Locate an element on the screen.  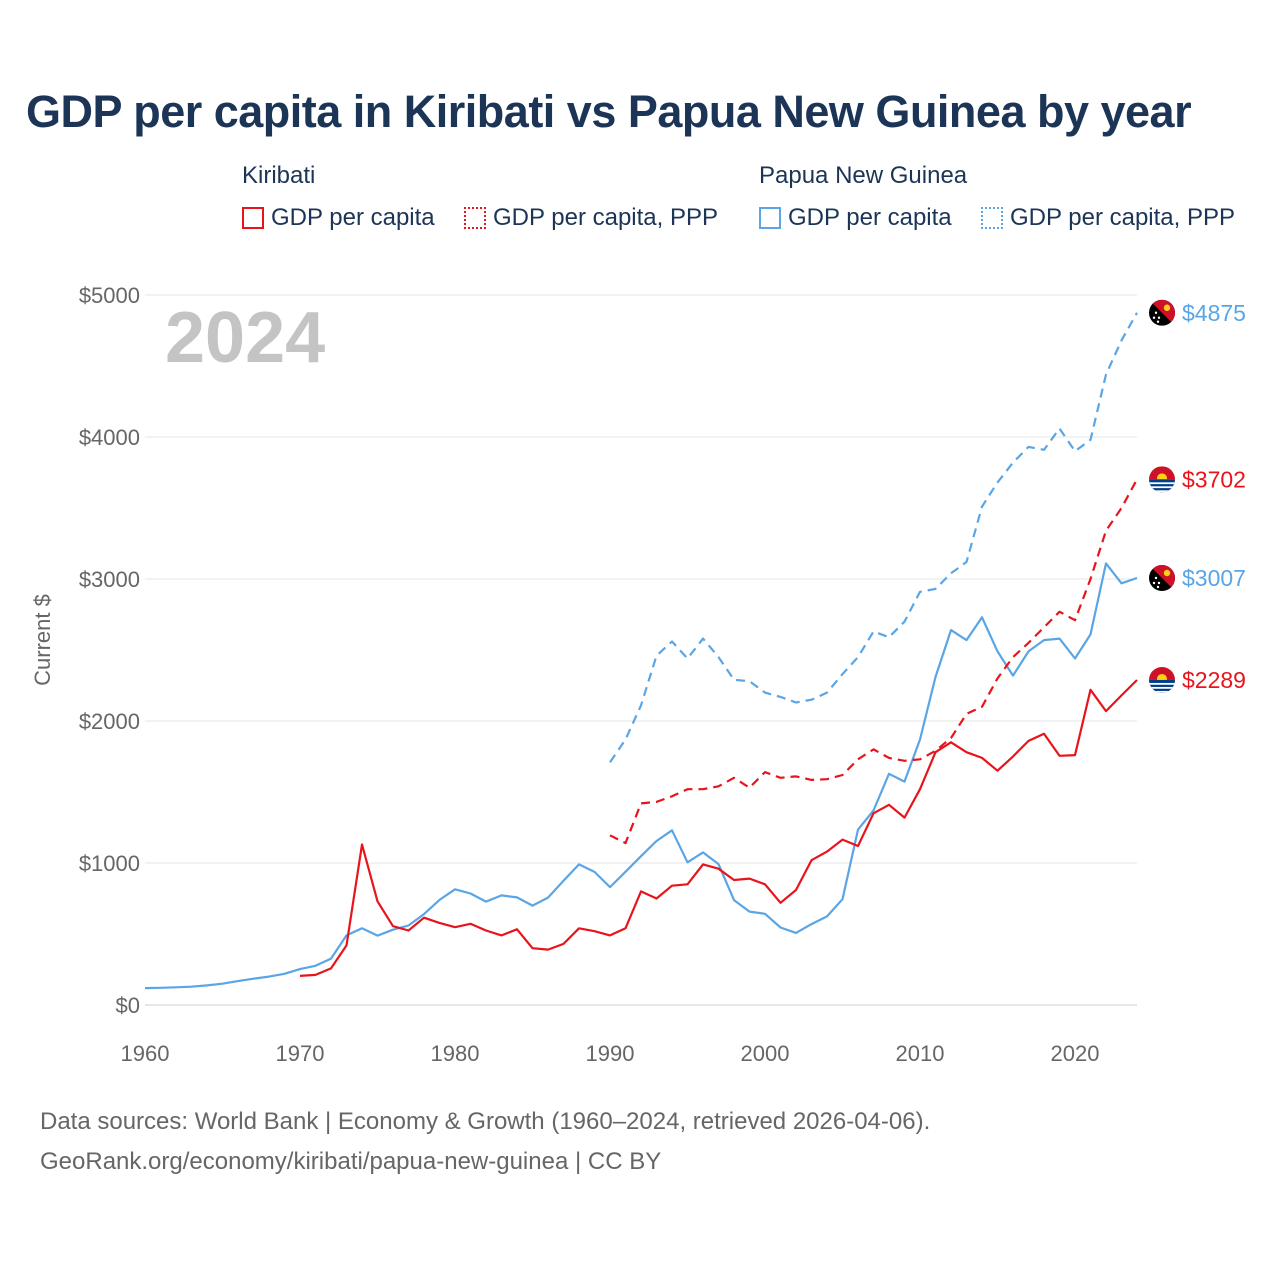
y-axis-label: Current $ is located at coordinates (42, 640).